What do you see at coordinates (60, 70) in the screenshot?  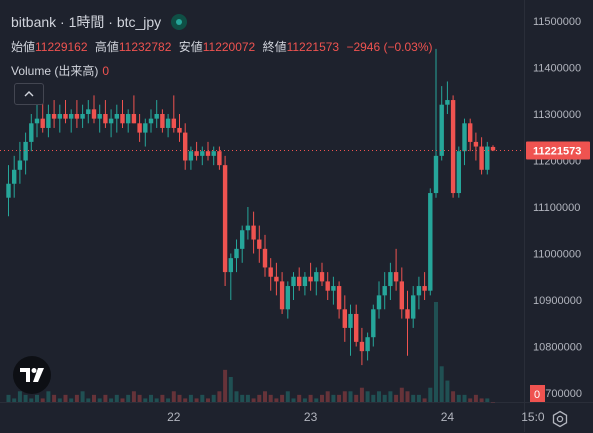 I see `volume-legend: Volume (出来高) 0` at bounding box center [60, 70].